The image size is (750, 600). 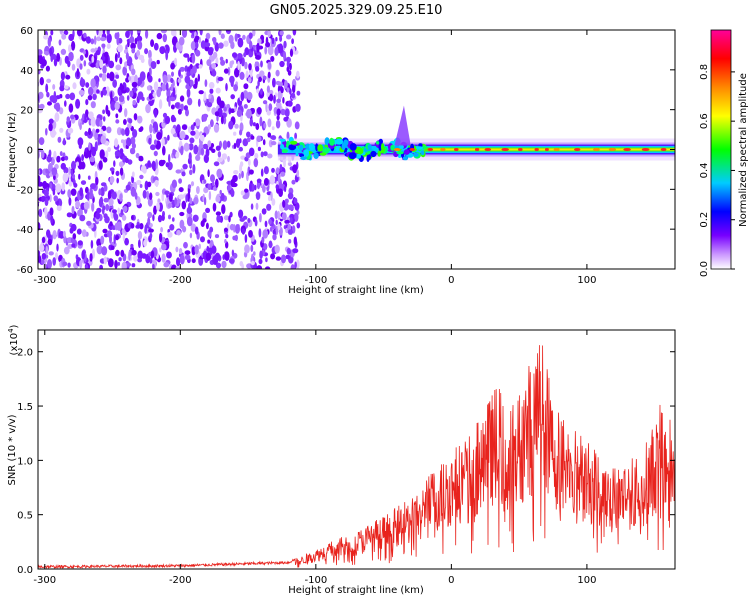 What do you see at coordinates (356, 10) in the screenshot?
I see `chart-title: GN05.2025.329.09.25.E10` at bounding box center [356, 10].